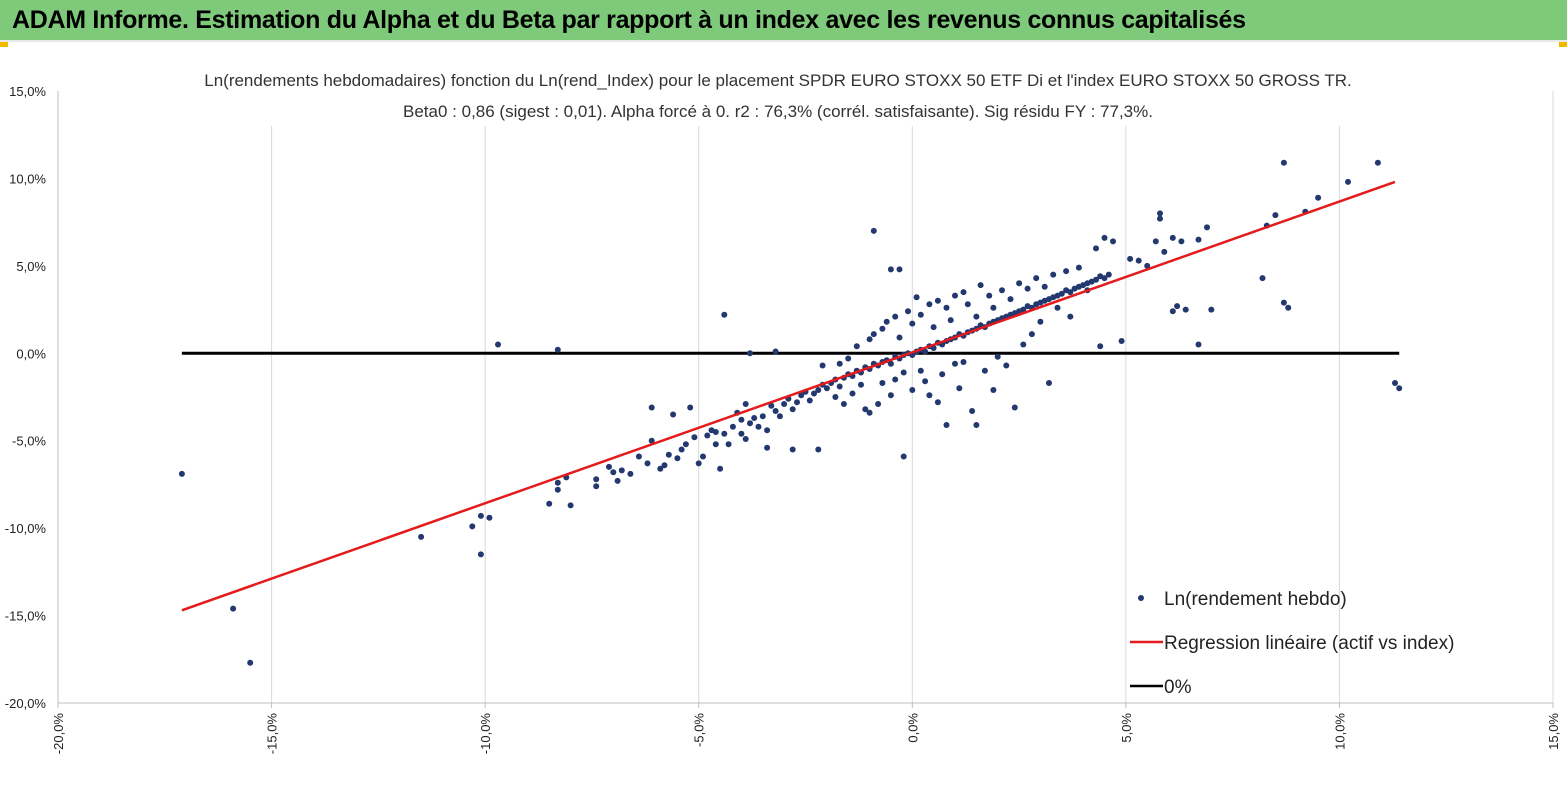 The image size is (1567, 787). Describe the element at coordinates (27, 178) in the screenshot. I see `y-tick-label: 10,0%` at that location.